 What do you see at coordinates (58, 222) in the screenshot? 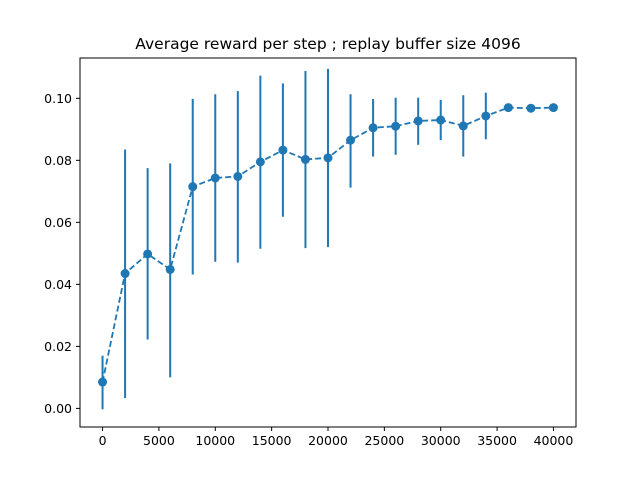
I see `y-tick-label: 0.06` at bounding box center [58, 222].